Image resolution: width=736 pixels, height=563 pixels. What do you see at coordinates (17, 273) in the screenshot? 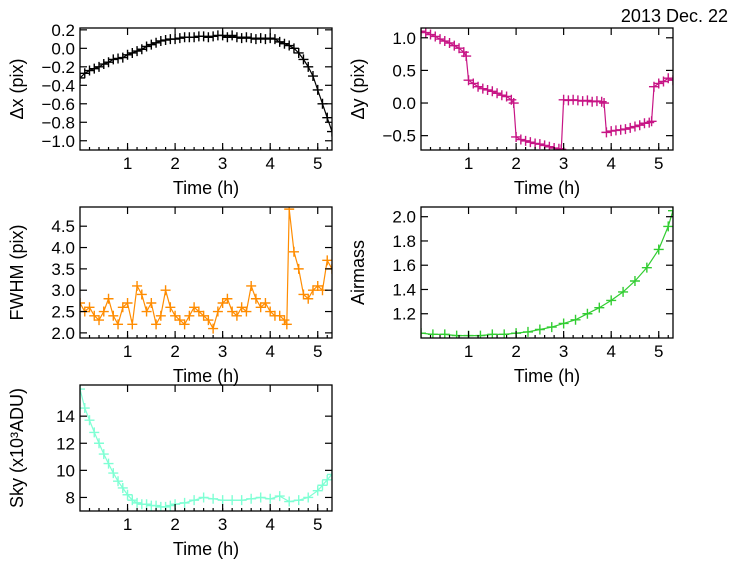
I see `fwhm-ylabel: FWHM (pix)` at bounding box center [17, 273].